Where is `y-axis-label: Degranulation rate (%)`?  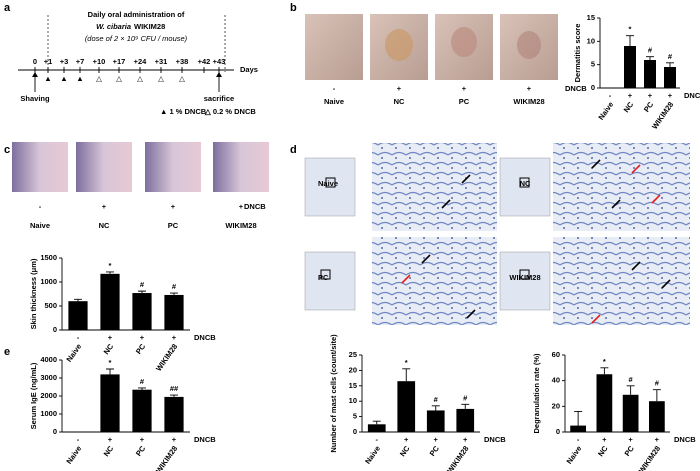 y-axis-label: Degranulation rate (%) is located at coordinates (536, 393).